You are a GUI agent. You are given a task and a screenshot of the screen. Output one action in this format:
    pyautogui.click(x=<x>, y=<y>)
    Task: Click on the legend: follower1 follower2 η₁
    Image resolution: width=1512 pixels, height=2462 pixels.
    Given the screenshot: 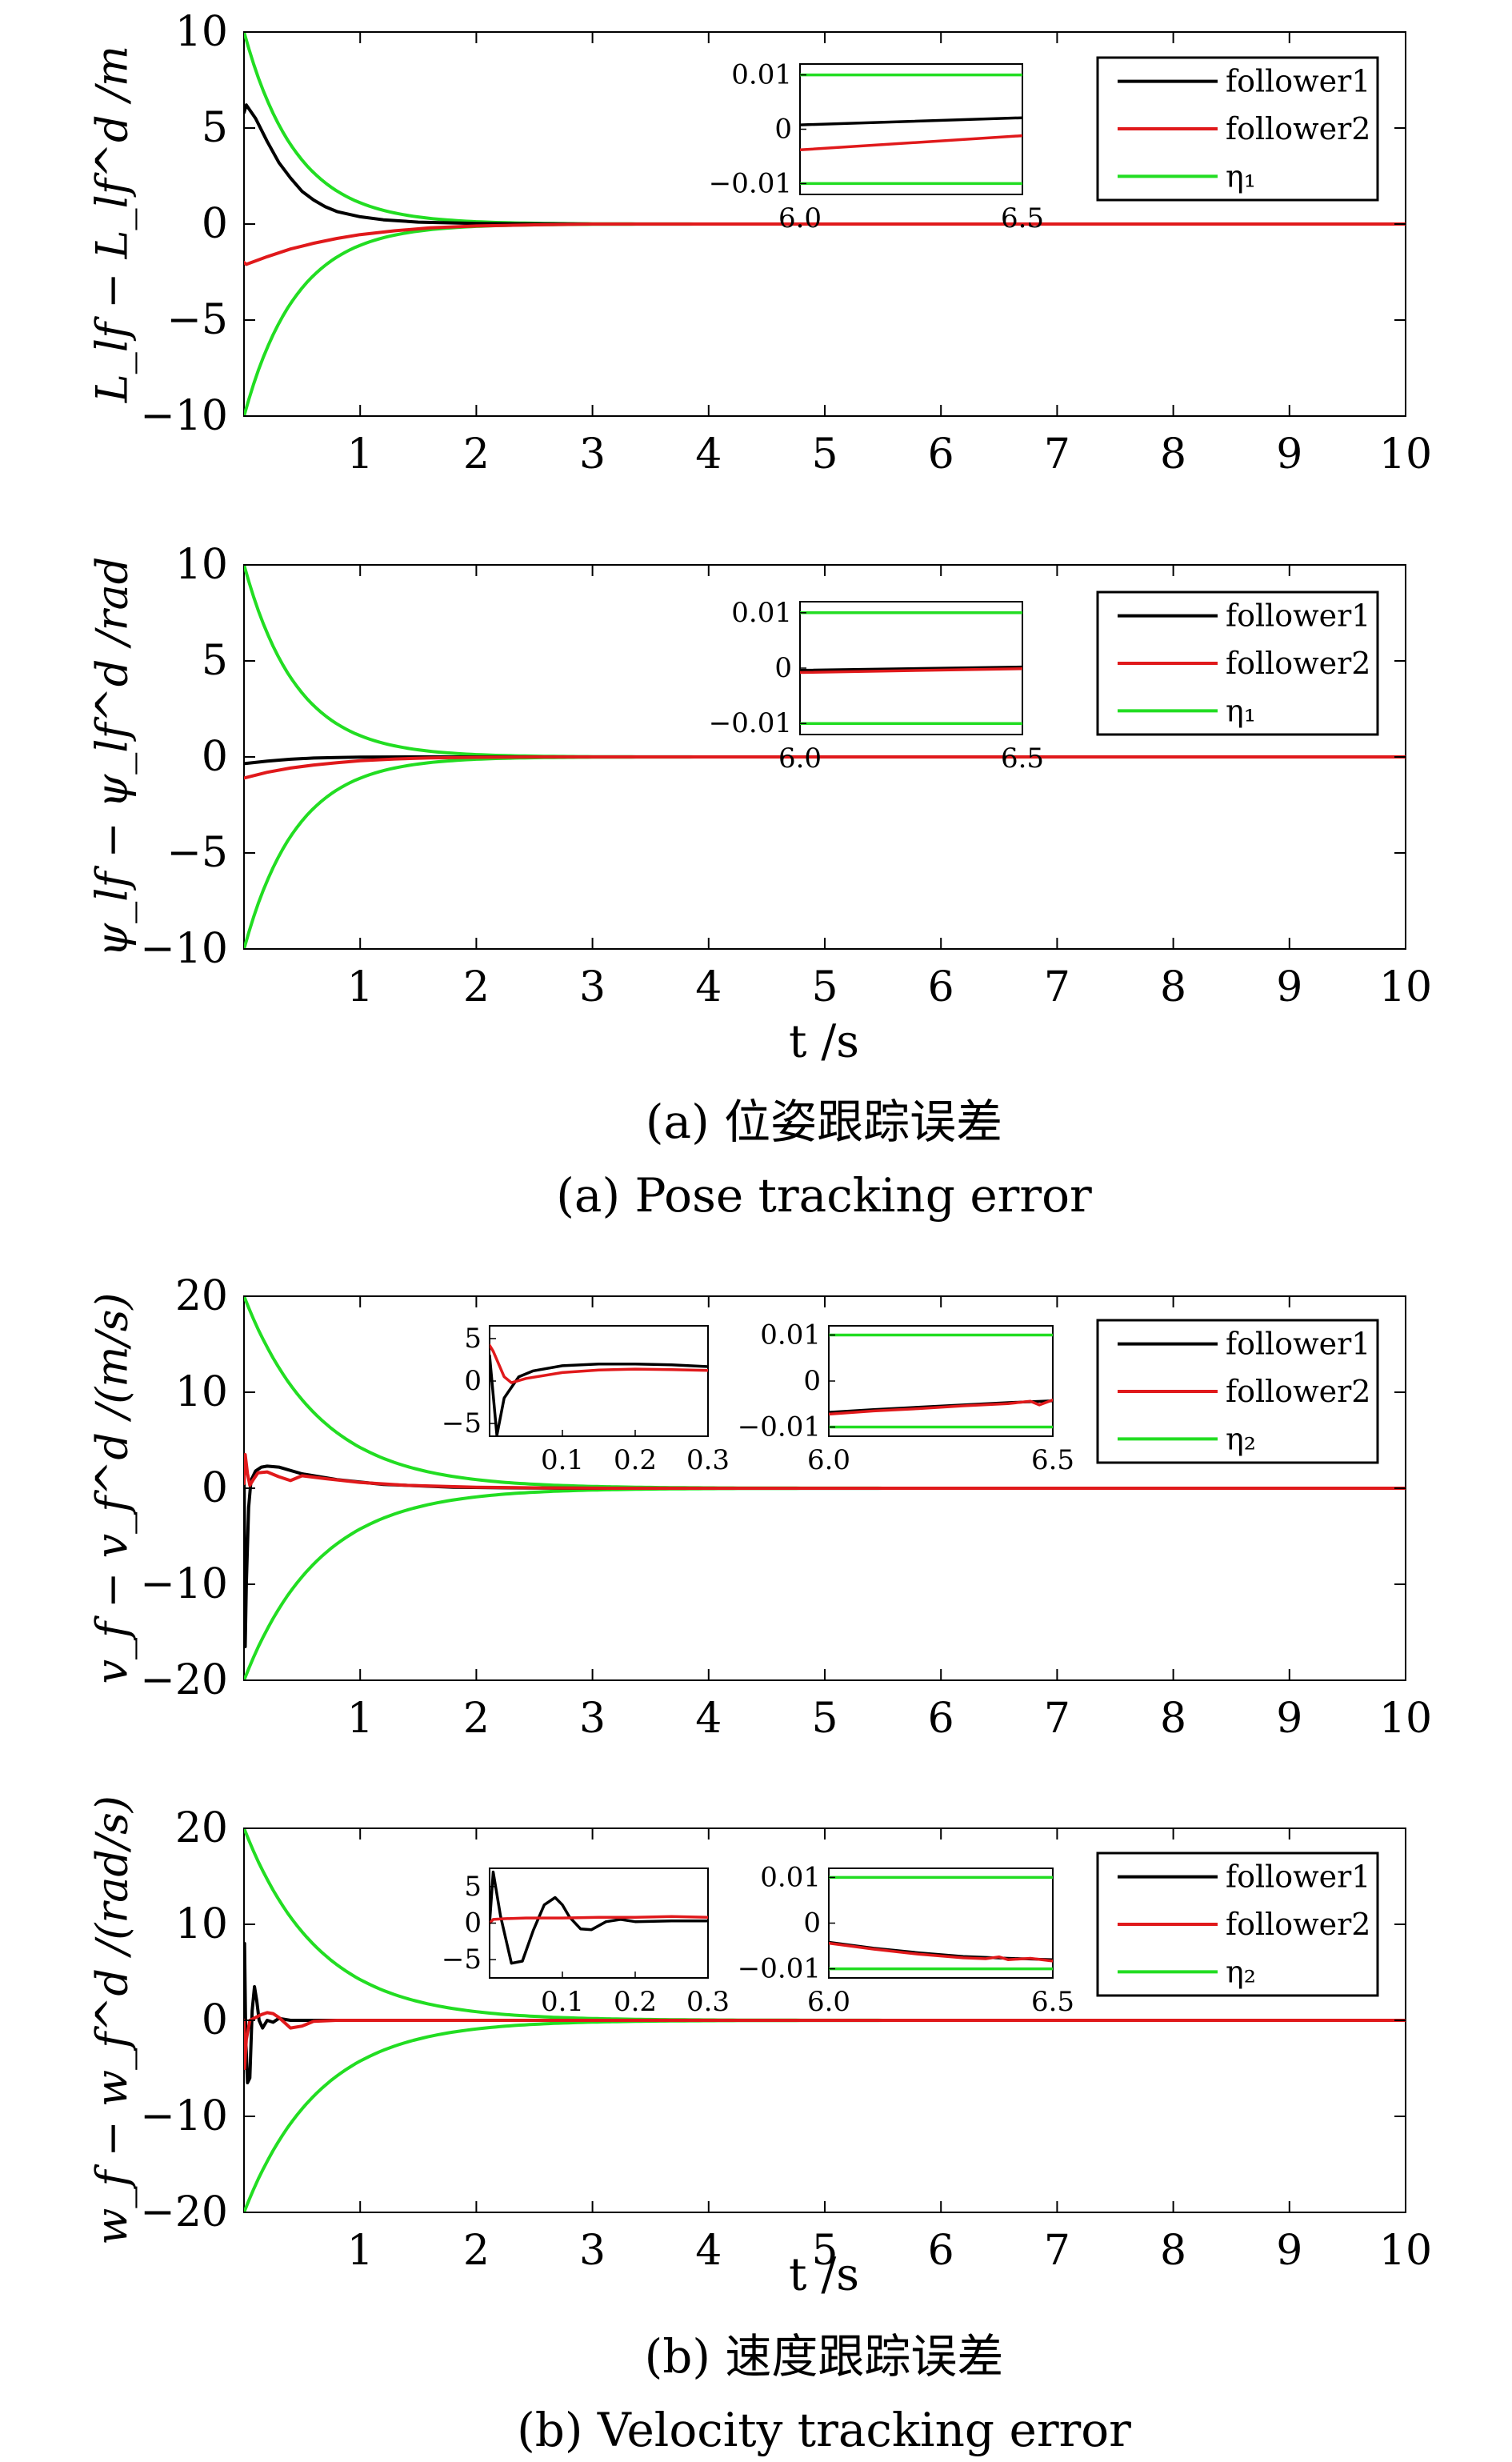 What is the action you would take?
    pyautogui.click(x=1237, y=129)
    